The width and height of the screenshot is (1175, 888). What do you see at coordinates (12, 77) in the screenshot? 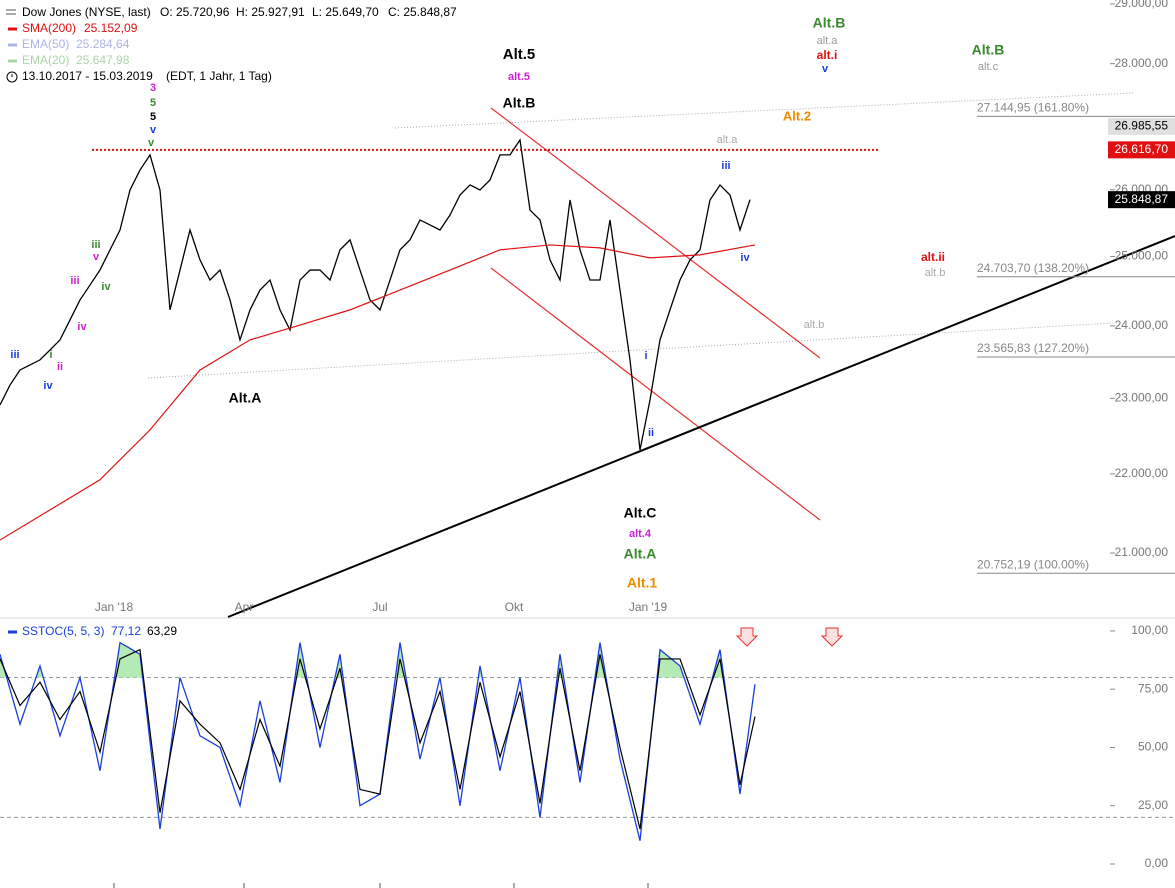
I see `clock-icon` at bounding box center [12, 77].